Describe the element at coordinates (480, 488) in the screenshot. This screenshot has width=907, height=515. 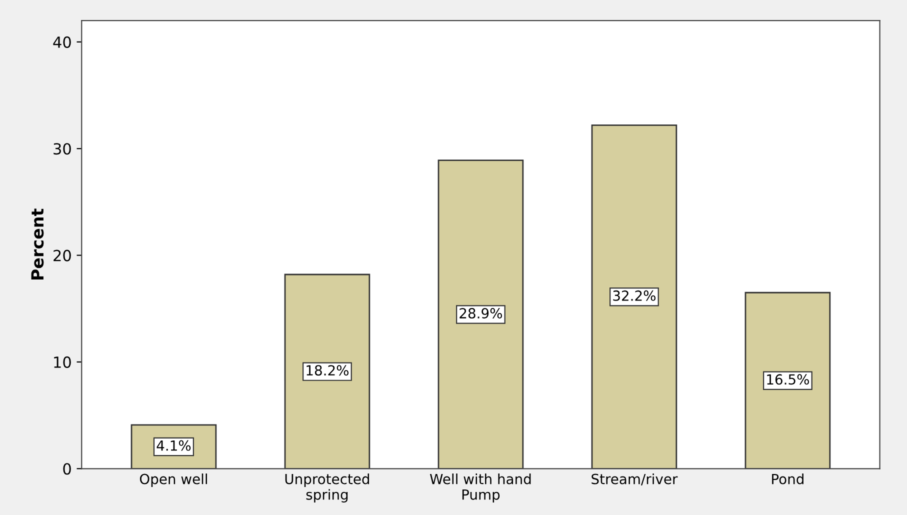
I see `x-tick-label: Well with hand Pump` at that location.